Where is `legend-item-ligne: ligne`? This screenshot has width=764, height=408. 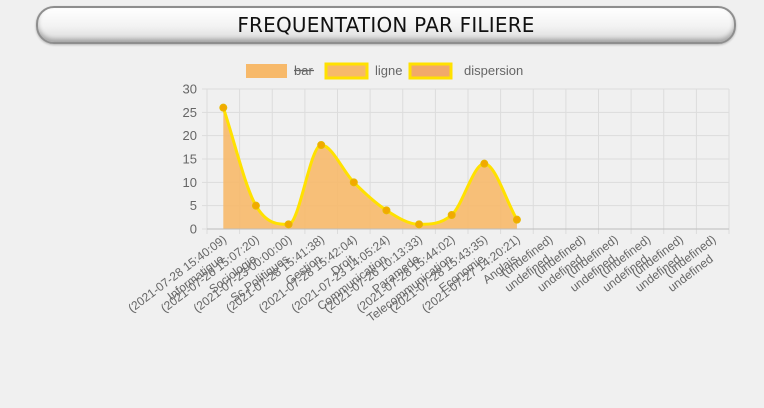 legend-item-ligne: ligne is located at coordinates (363, 71).